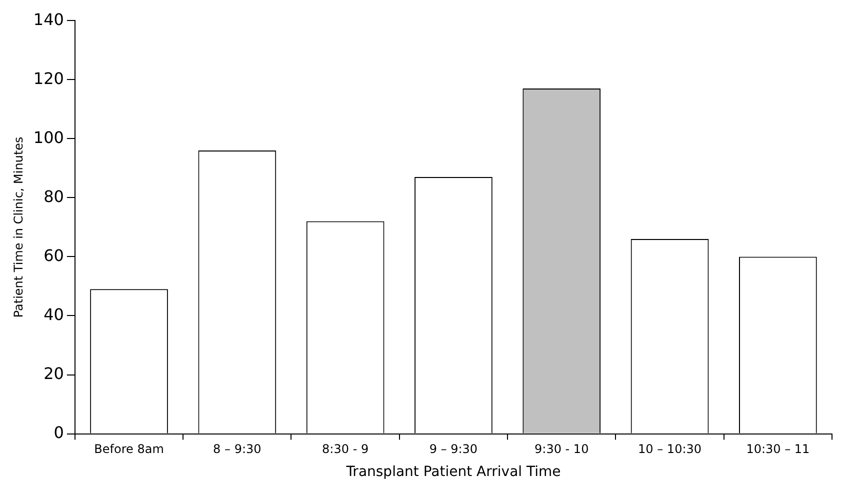 The image size is (850, 493). What do you see at coordinates (54, 314) in the screenshot?
I see `y-tick-label: 40` at bounding box center [54, 314].